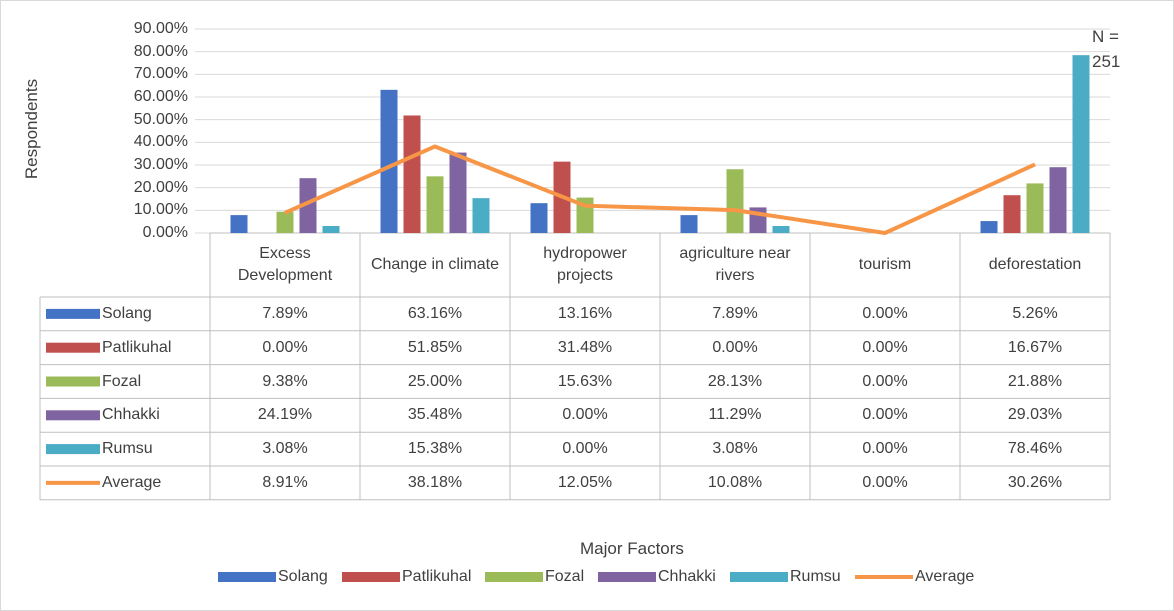 The height and width of the screenshot is (611, 1174). I want to click on row-header: Patlikuhal, so click(137, 347).